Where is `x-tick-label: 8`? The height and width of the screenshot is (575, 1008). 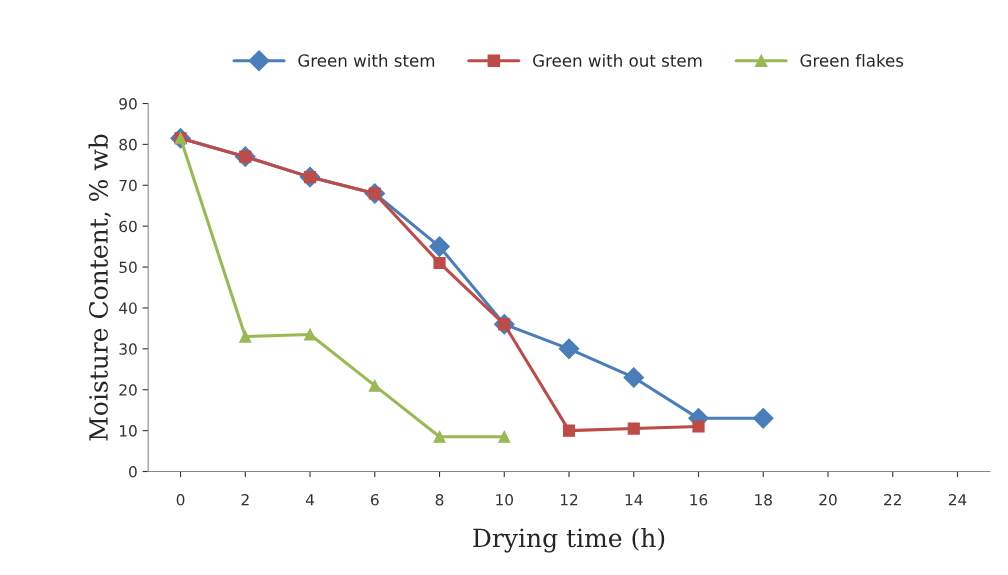 x-tick-label: 8 is located at coordinates (439, 499).